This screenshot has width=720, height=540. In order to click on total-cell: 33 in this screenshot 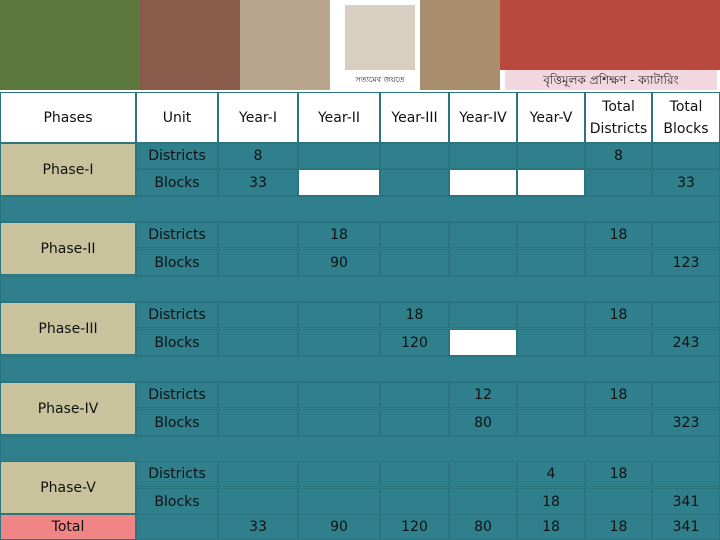, I will do `click(258, 527)`.